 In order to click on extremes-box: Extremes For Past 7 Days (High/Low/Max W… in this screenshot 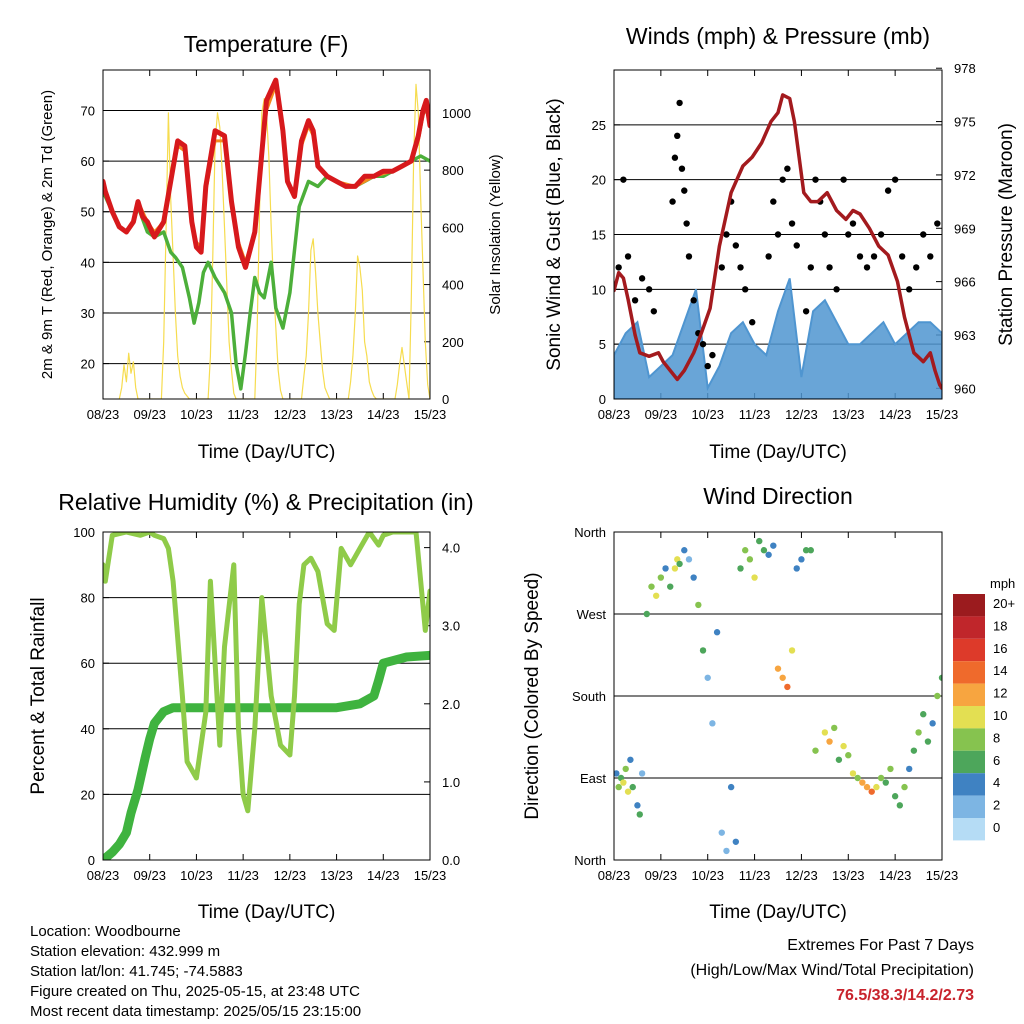, I will do `click(832, 970)`.